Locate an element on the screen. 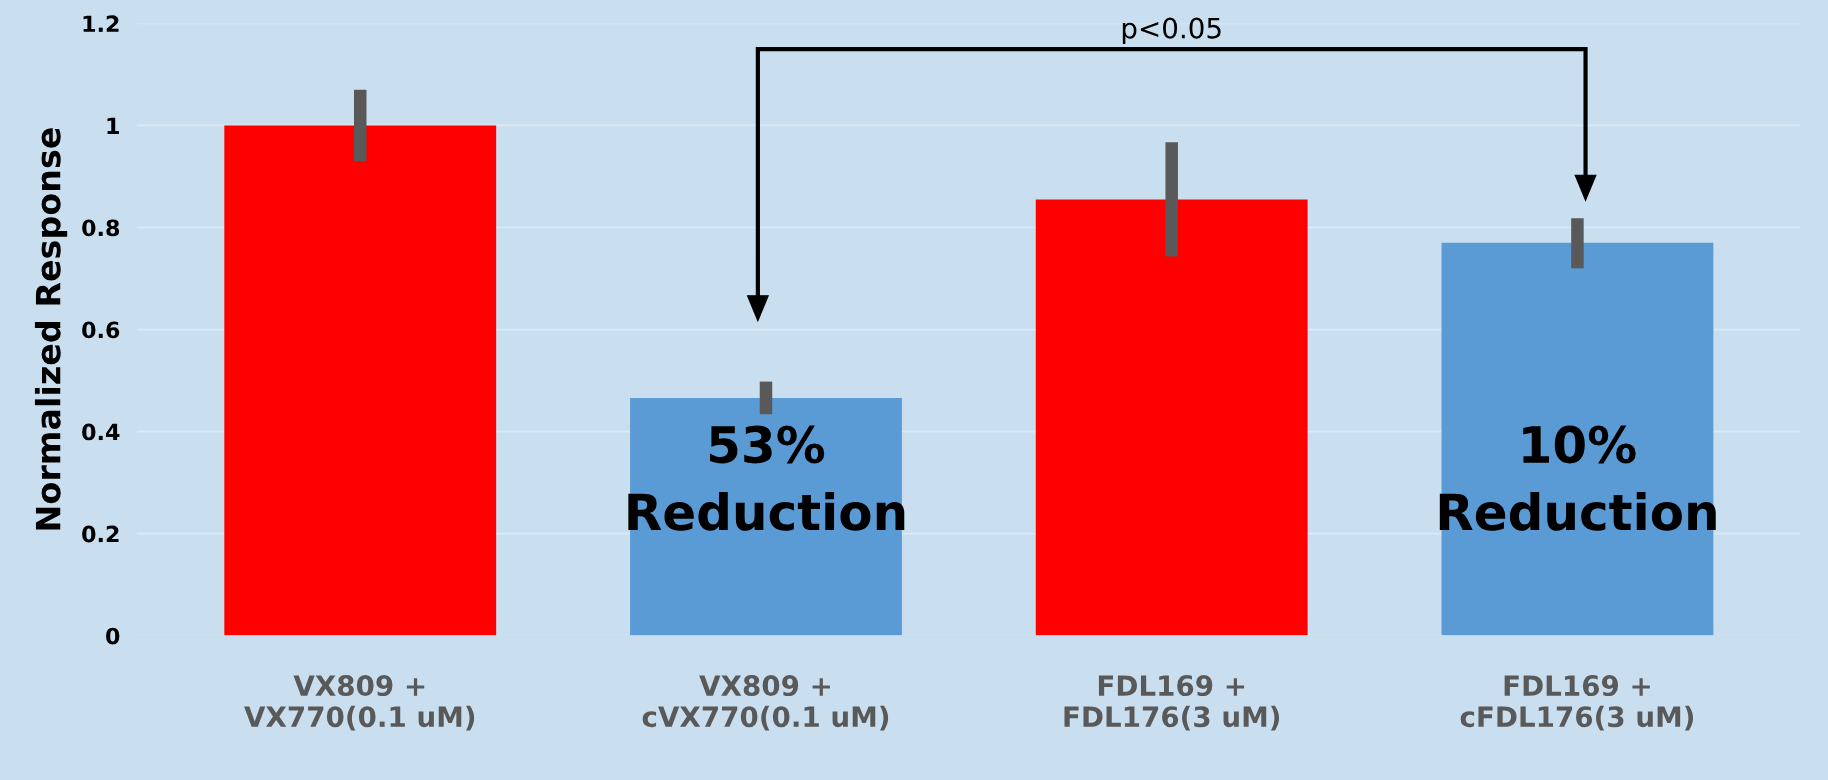  annotation: 10% Reduction is located at coordinates (1577, 478).